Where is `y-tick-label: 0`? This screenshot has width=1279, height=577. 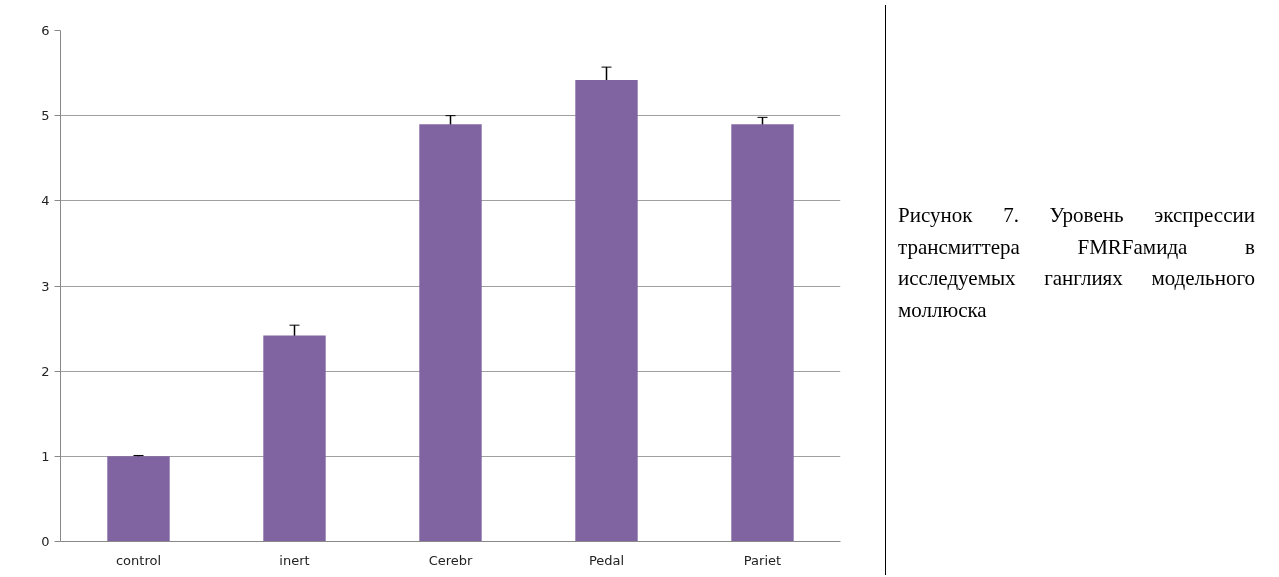
y-tick-label: 0 is located at coordinates (45, 541).